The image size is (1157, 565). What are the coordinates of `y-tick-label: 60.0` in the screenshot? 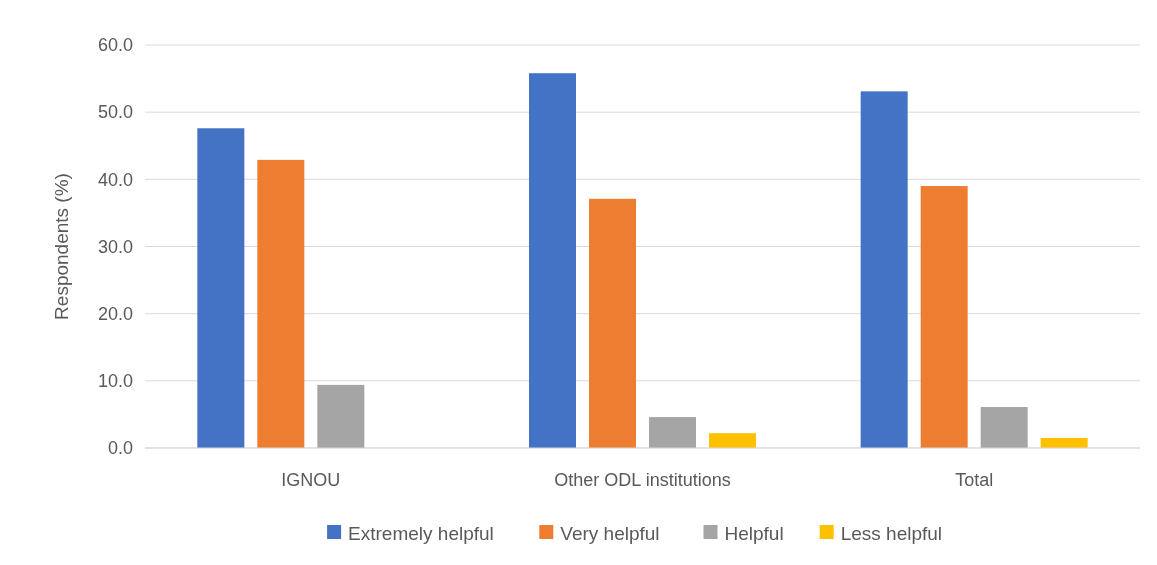 It's located at (115, 45).